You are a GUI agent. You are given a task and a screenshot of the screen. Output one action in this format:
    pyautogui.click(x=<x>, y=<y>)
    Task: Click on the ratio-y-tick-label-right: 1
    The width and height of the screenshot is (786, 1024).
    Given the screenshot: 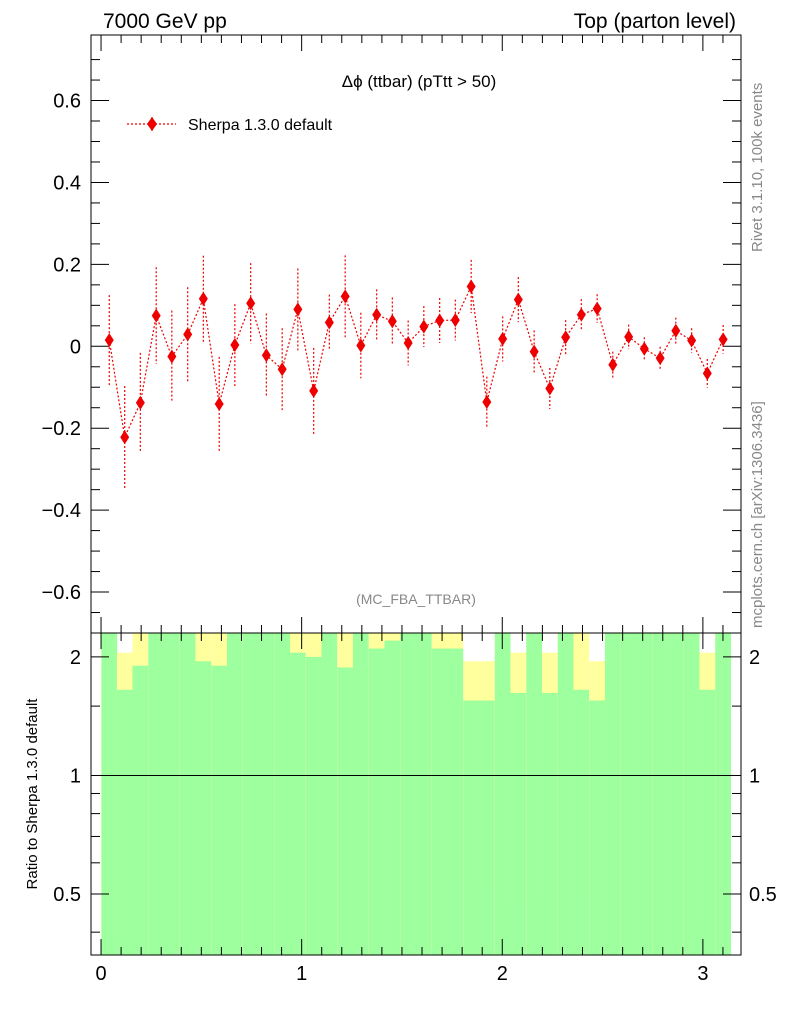 What is the action you would take?
    pyautogui.click(x=754, y=776)
    